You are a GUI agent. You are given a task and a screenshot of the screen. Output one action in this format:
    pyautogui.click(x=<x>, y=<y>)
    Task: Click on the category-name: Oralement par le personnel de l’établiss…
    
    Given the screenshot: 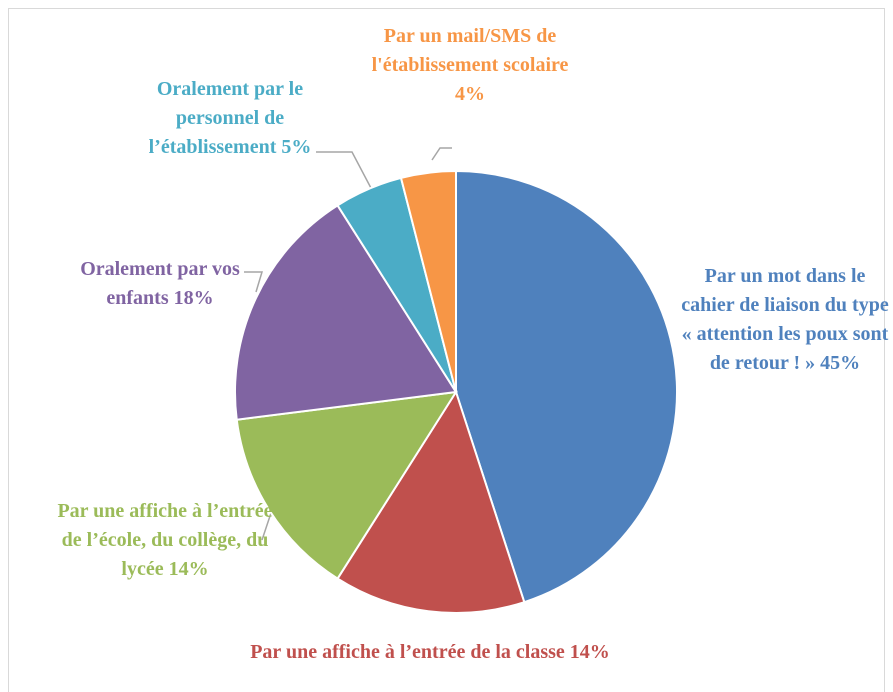 What is the action you would take?
    pyautogui.click(x=226, y=118)
    